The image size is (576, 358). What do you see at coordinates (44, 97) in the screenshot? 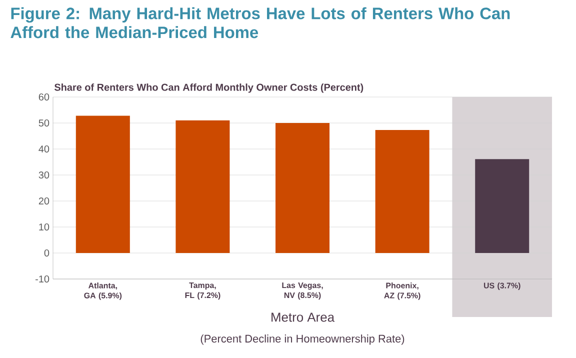
I see `y-tick-label: 60` at bounding box center [44, 97].